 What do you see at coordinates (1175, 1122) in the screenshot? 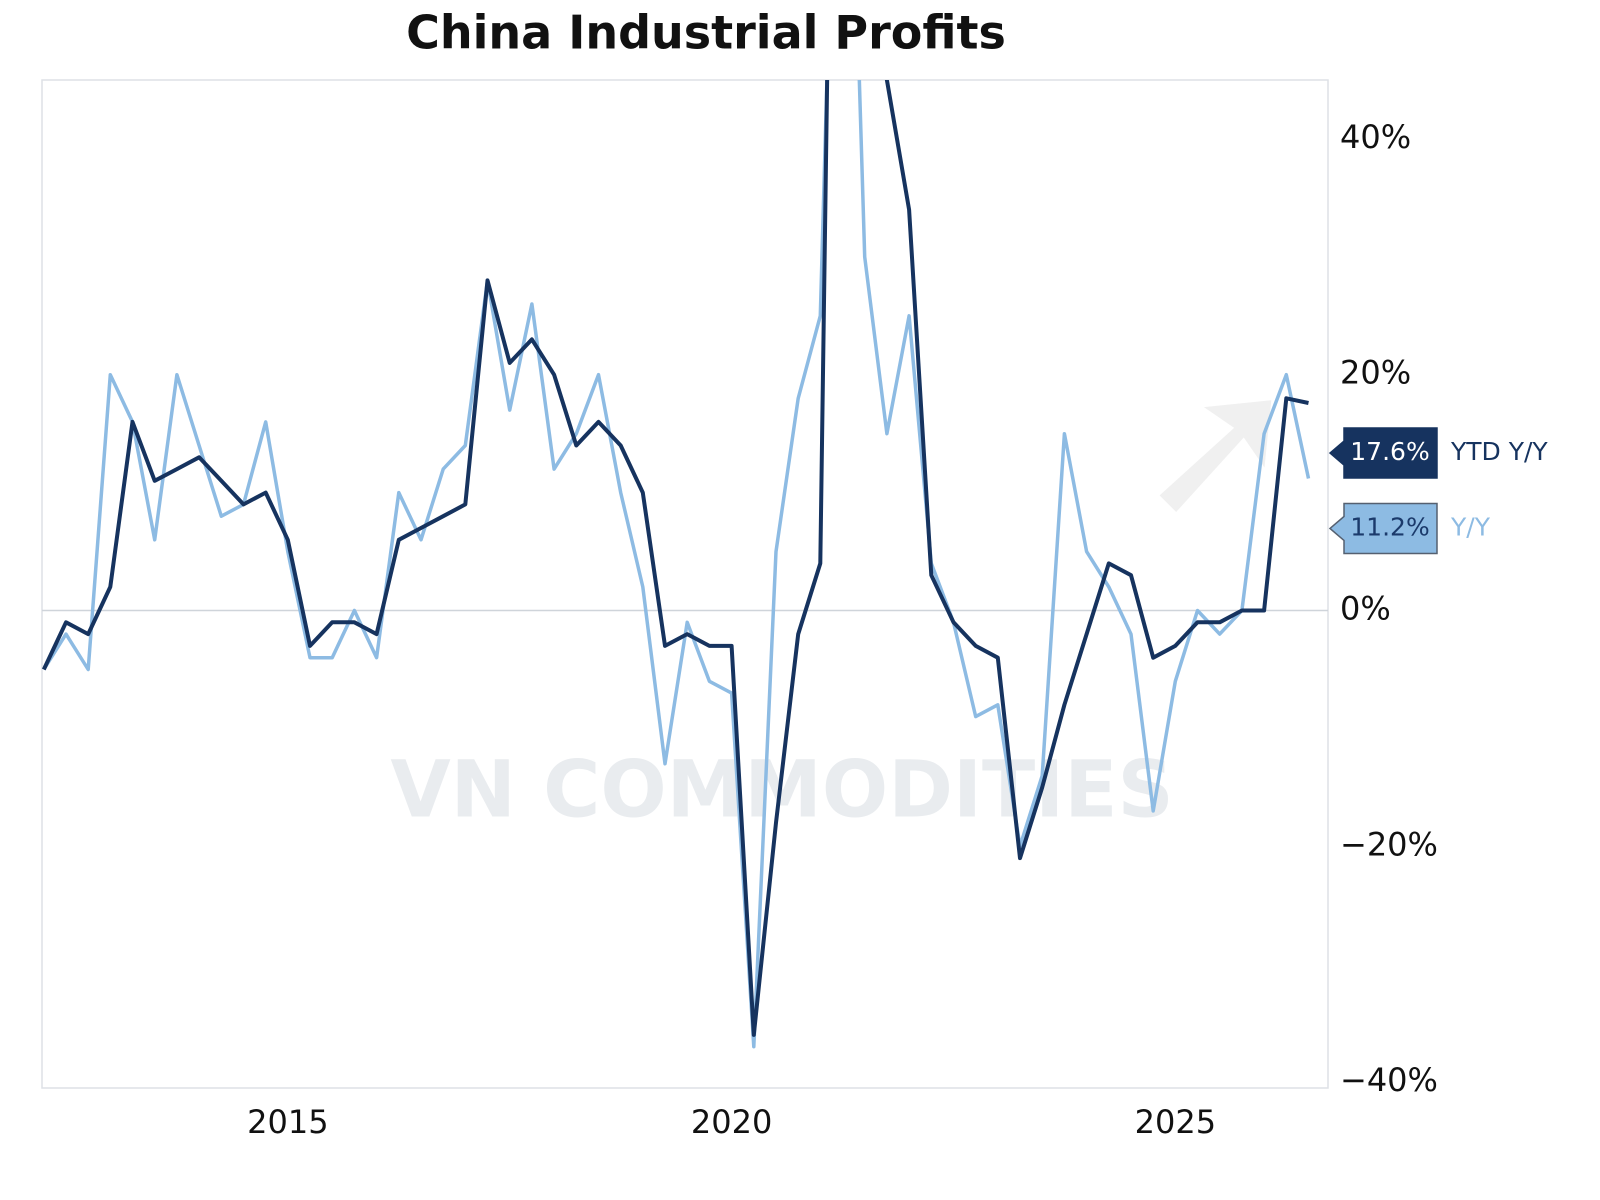
I see `x-tick-label: 2025` at bounding box center [1175, 1122].